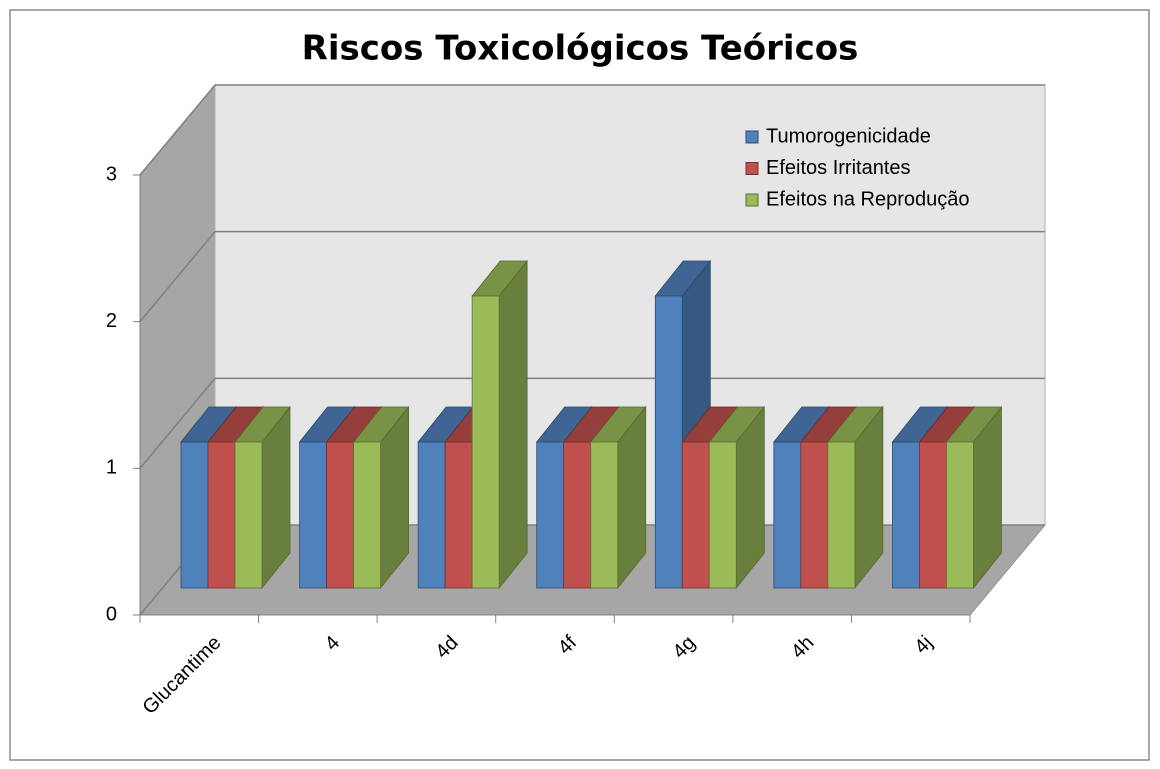 The width and height of the screenshot is (1160, 769). Describe the element at coordinates (111, 321) in the screenshot. I see `y-tick-label: 2` at that location.